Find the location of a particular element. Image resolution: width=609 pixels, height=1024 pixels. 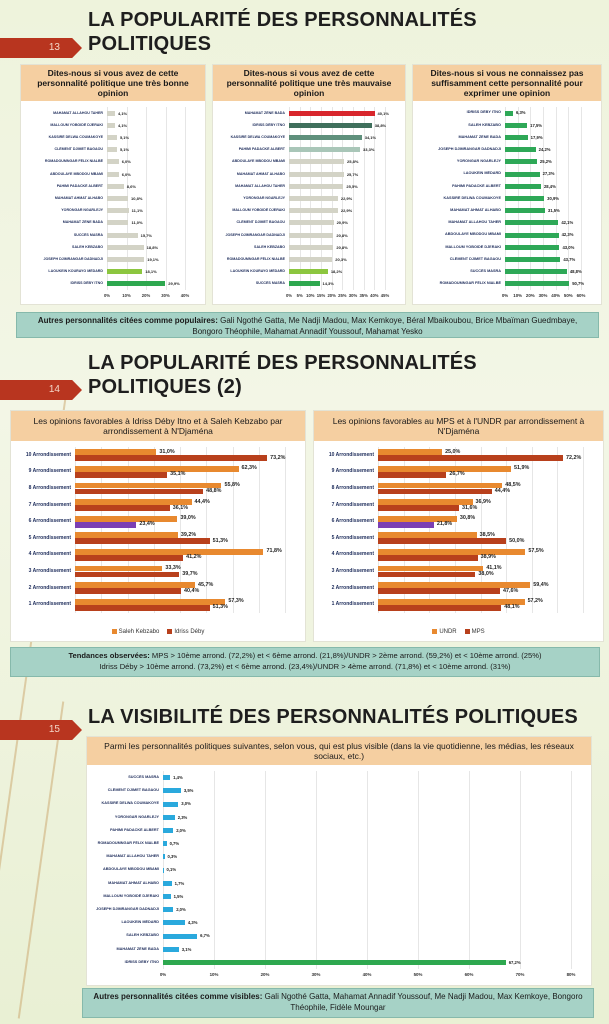

value-label: 10,8% is located at coordinates (137, 198).